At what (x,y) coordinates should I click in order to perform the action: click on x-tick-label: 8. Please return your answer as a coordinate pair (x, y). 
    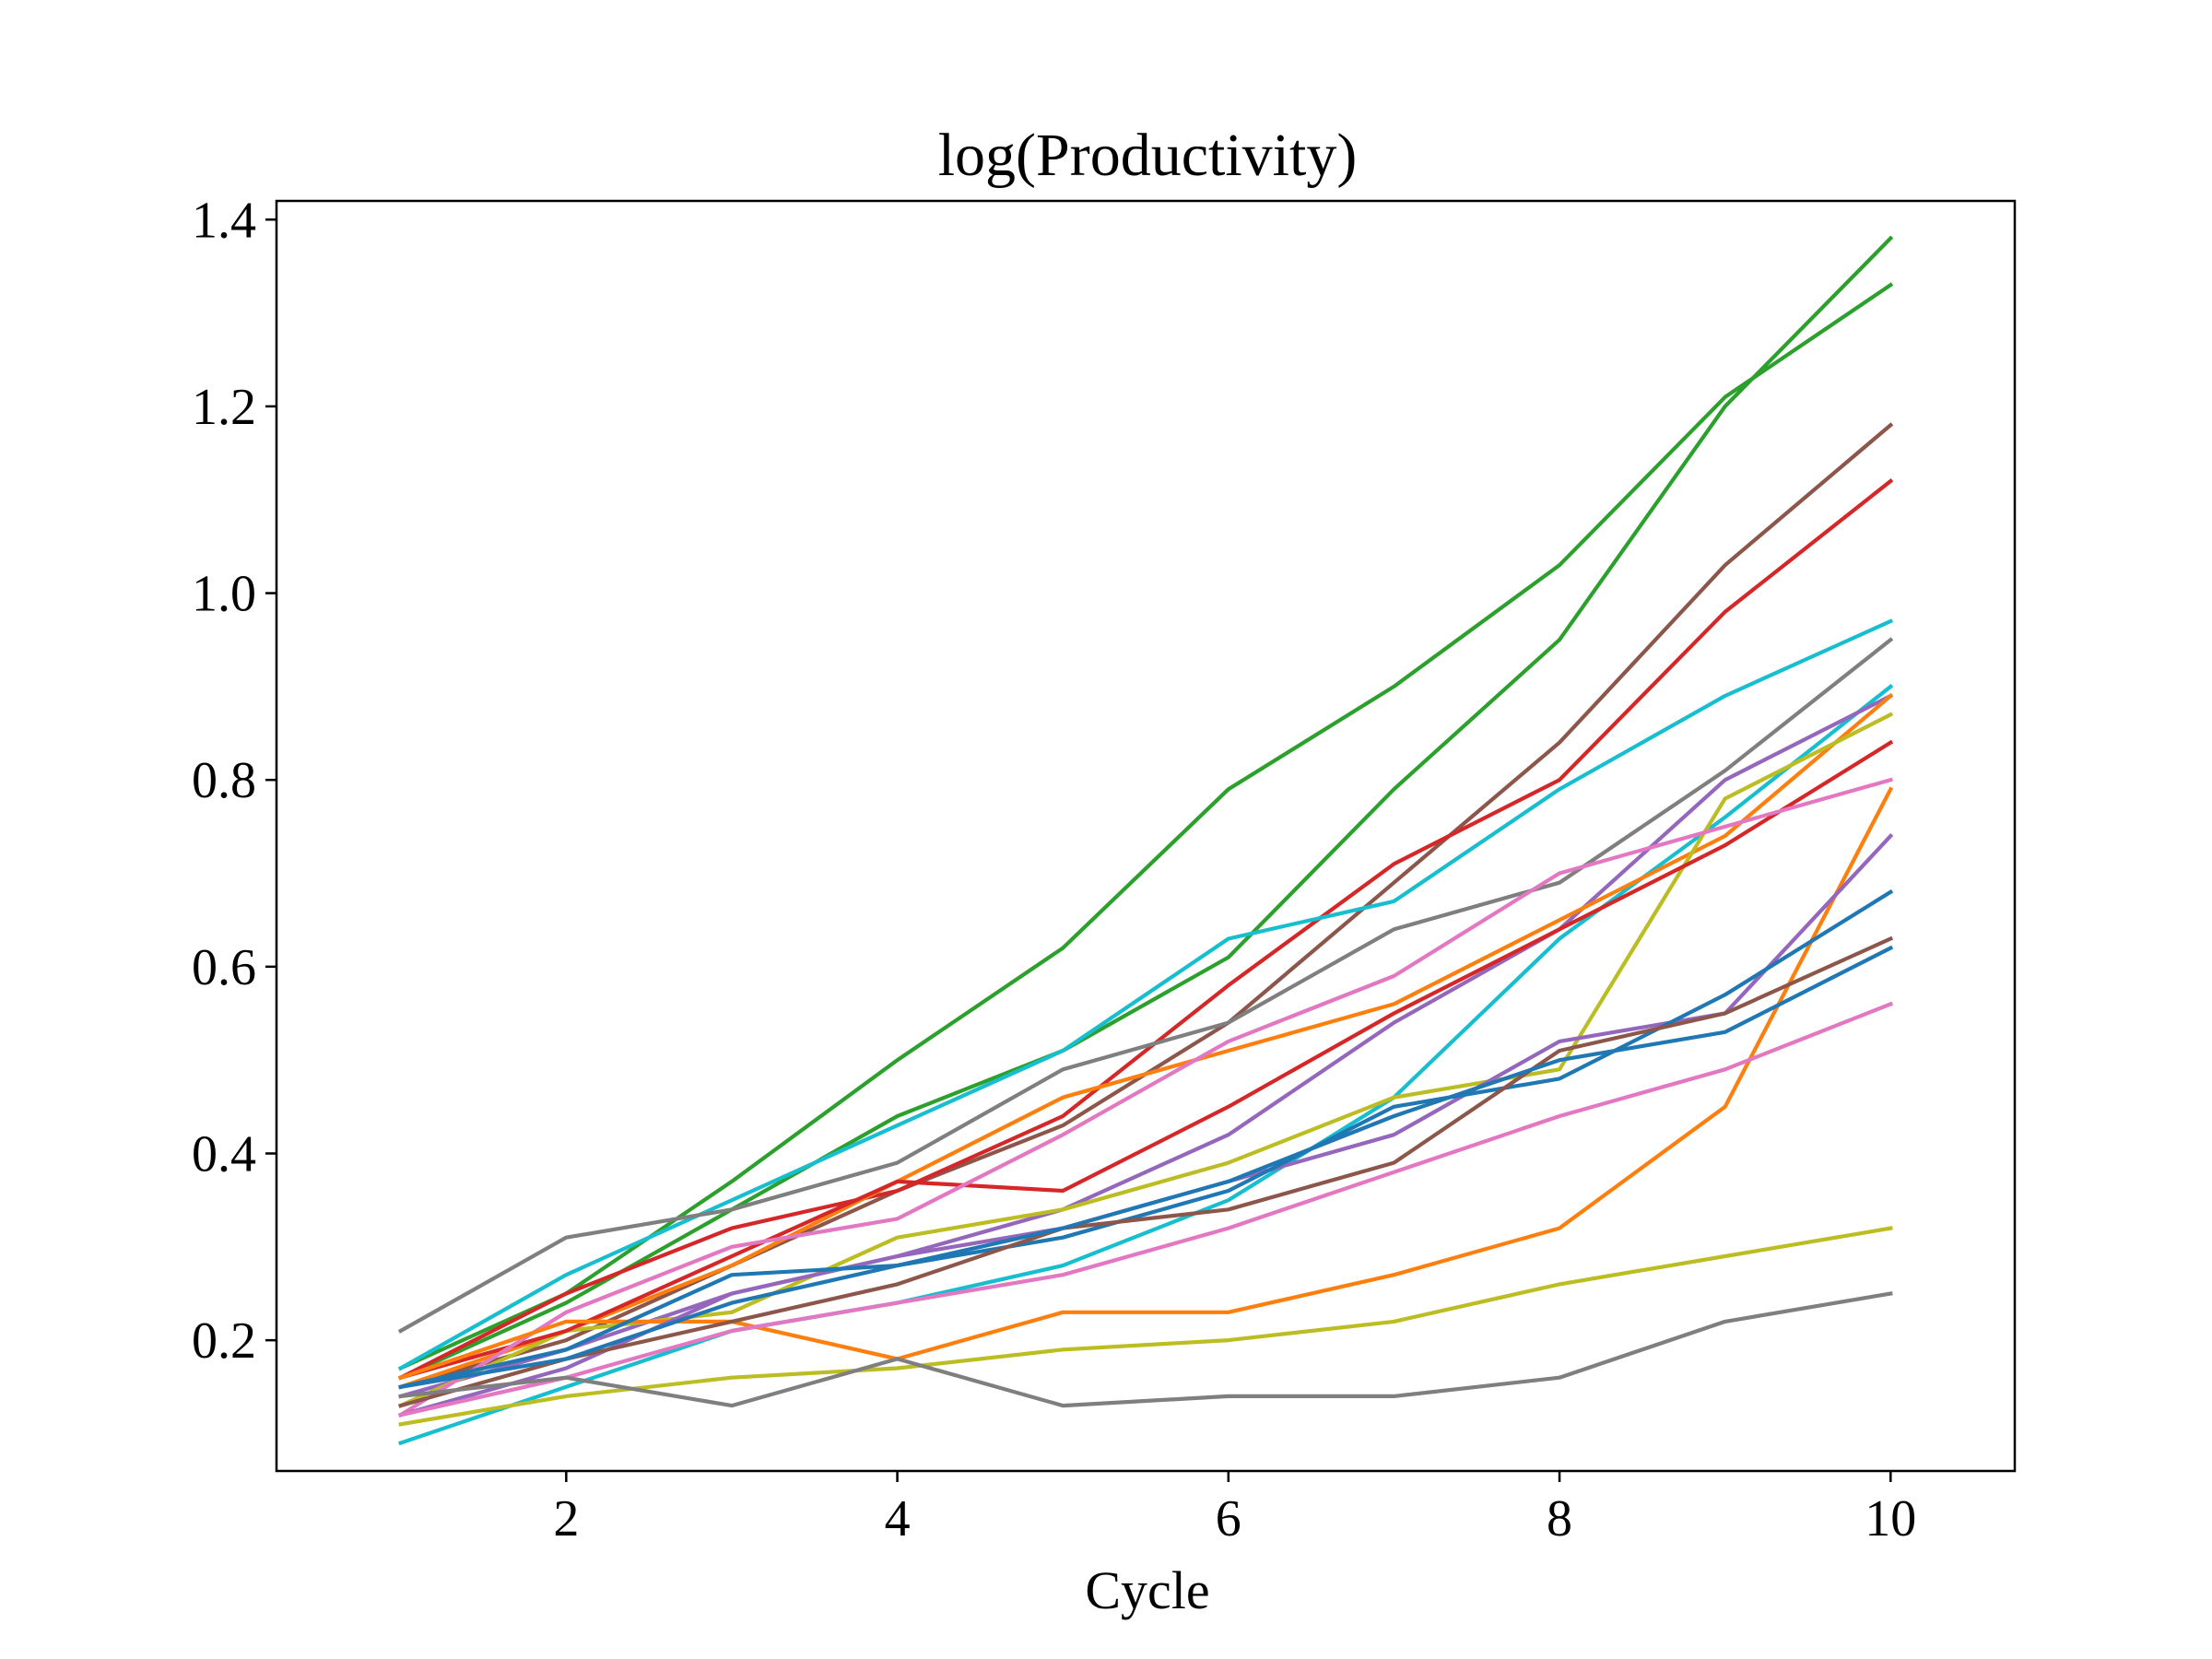
    Looking at the image, I should click on (1559, 1518).